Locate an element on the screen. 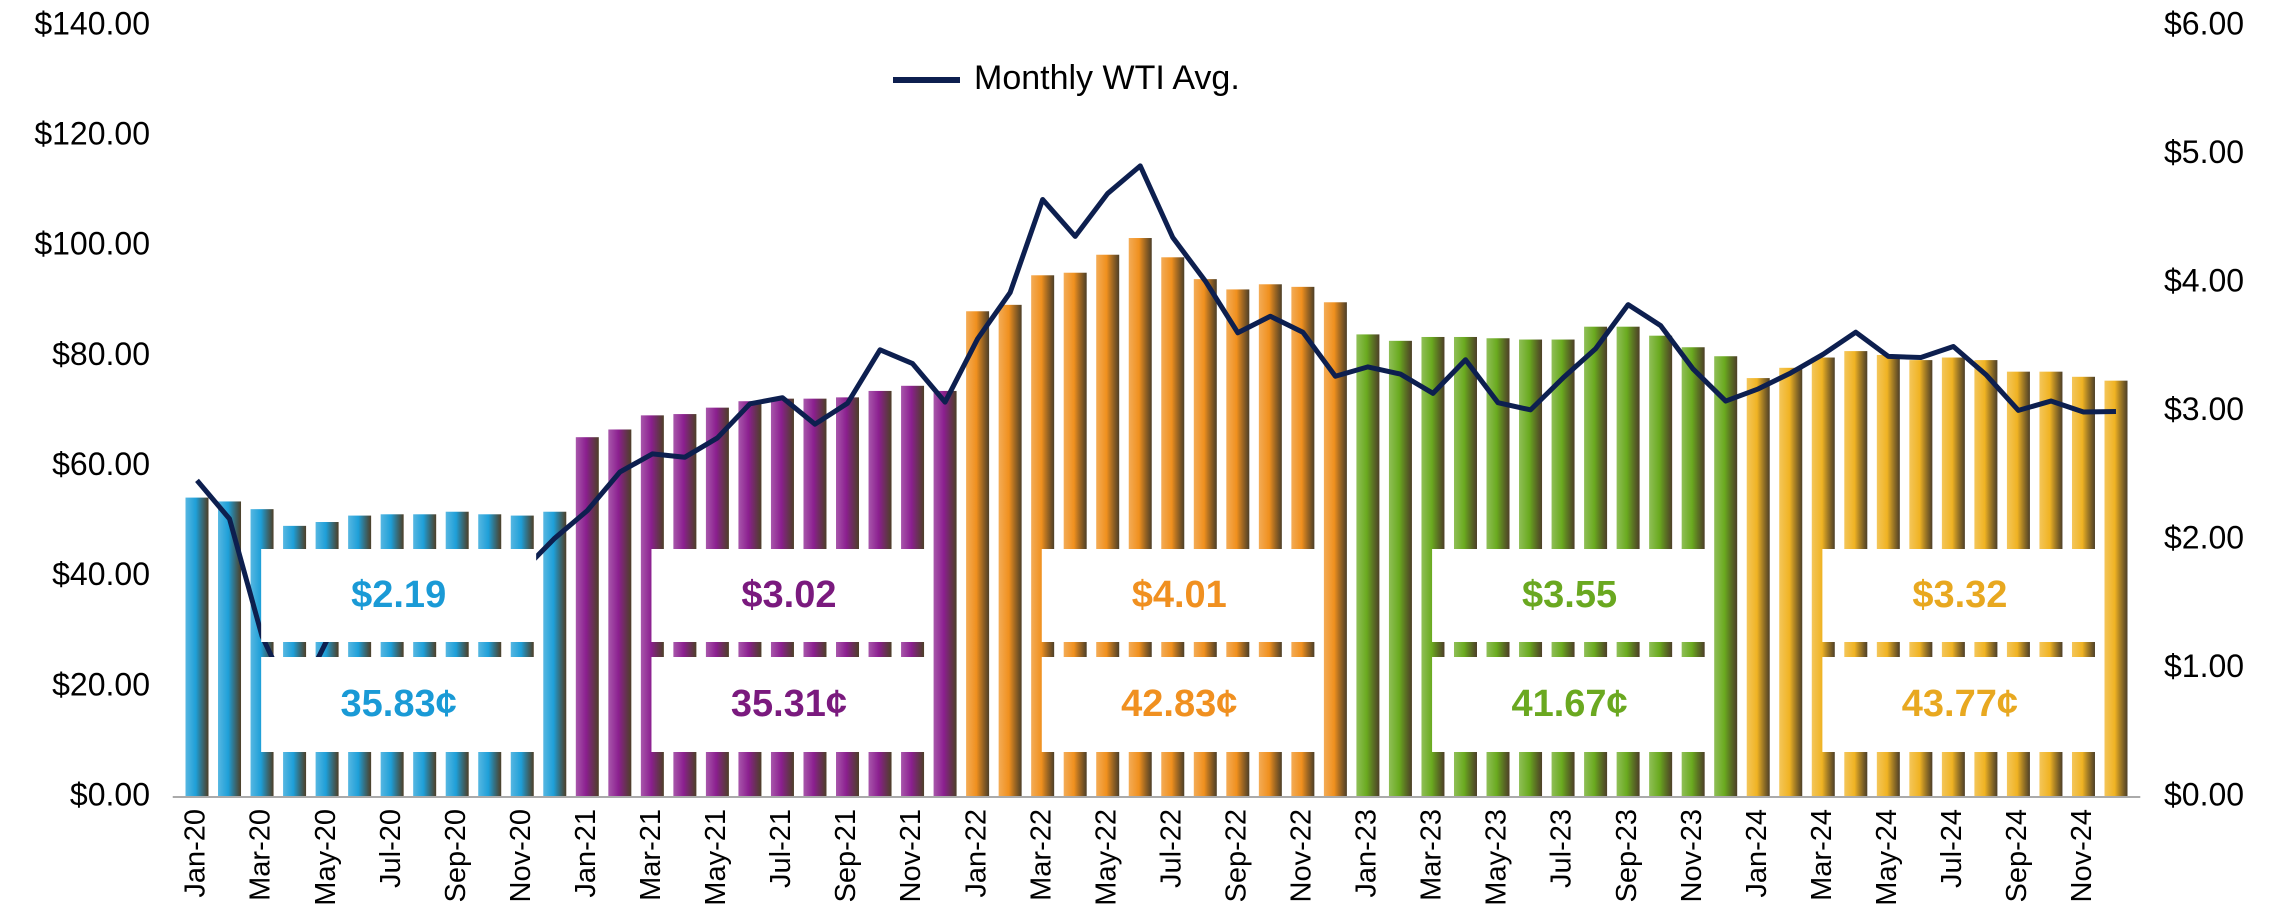 Image resolution: width=2277 pixels, height=922 pixels. x-tick-label: Nov-22 is located at coordinates (1302, 856).